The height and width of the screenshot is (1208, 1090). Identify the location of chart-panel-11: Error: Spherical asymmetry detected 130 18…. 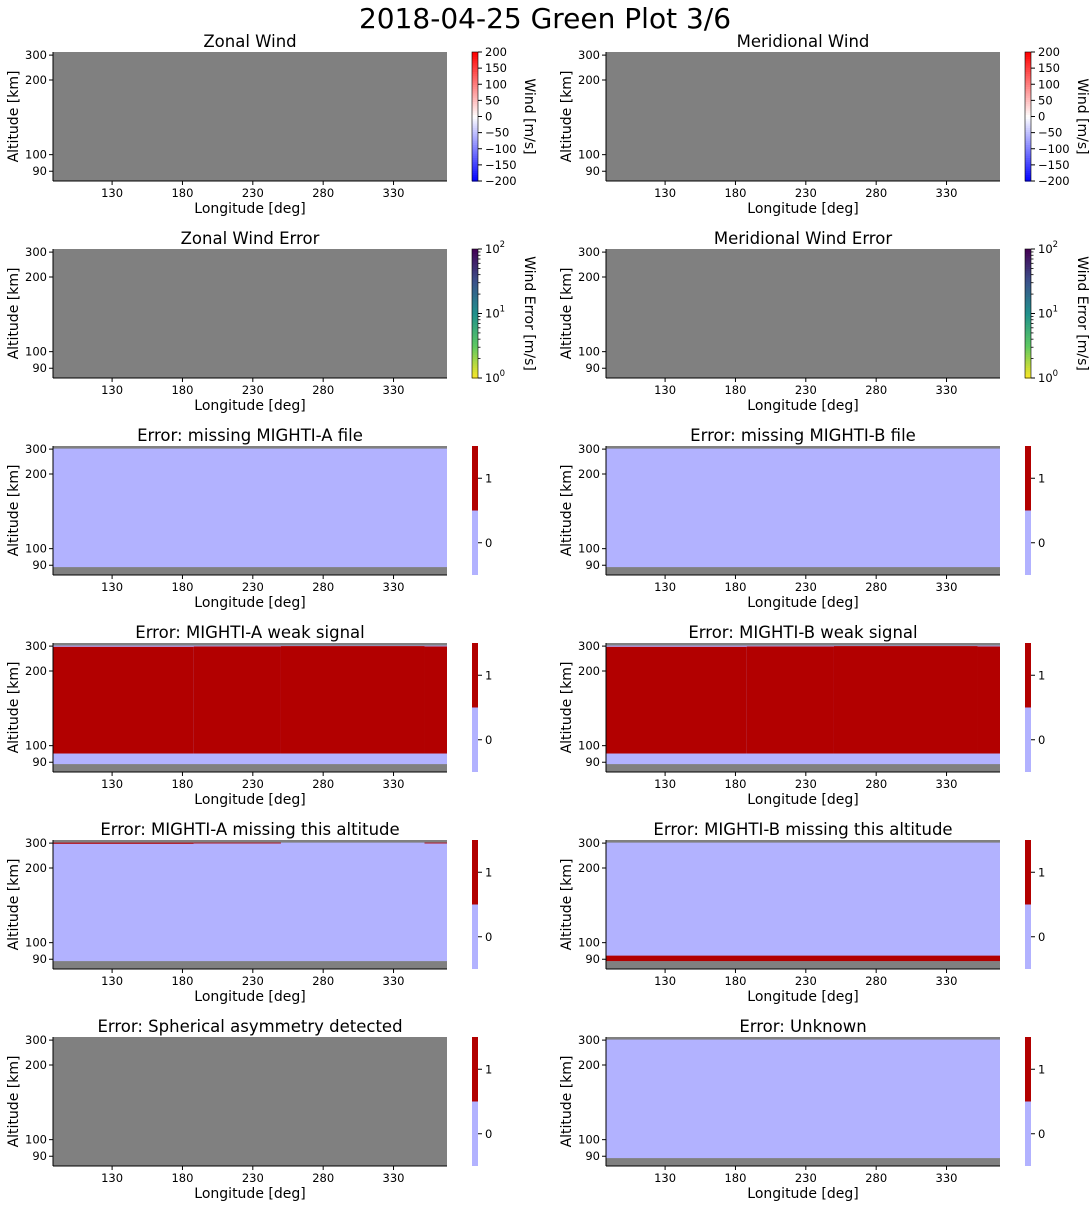
(249, 1109).